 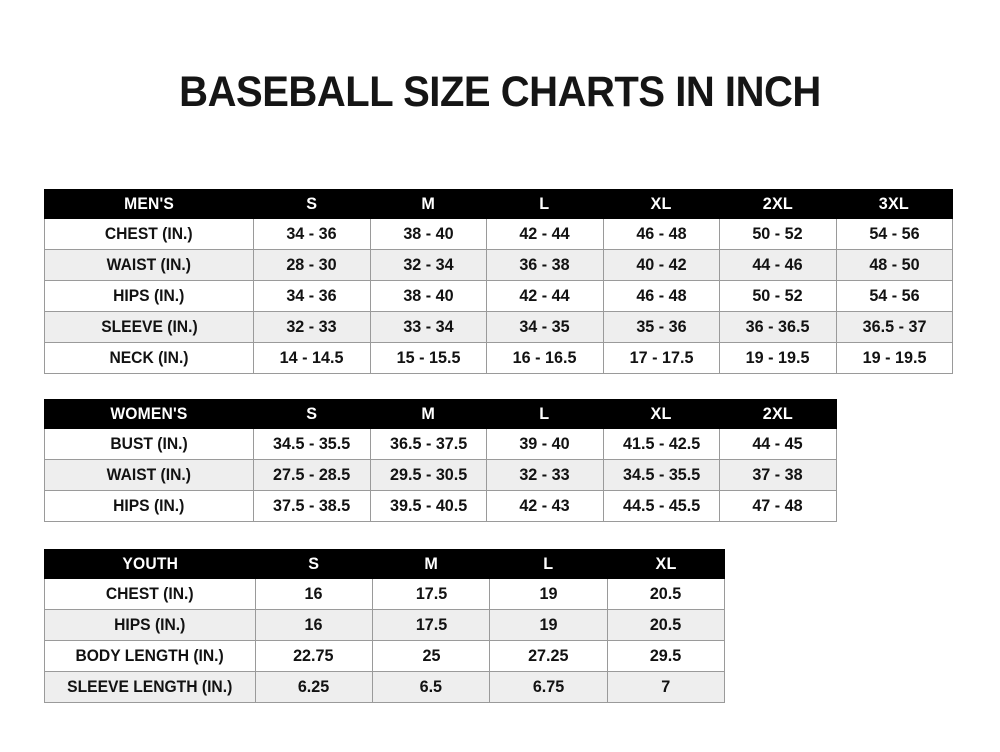 I want to click on measurement-value-text: 44.5 - 45.5, so click(x=661, y=505).